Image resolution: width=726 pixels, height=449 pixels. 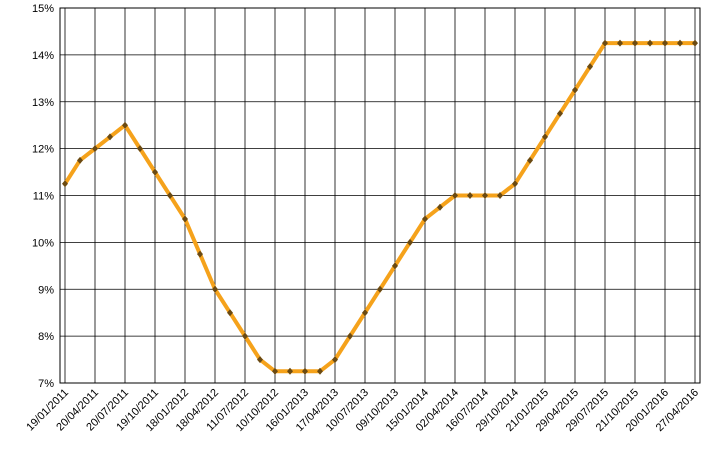 I want to click on y-tick-label: 8%, so click(x=46, y=337).